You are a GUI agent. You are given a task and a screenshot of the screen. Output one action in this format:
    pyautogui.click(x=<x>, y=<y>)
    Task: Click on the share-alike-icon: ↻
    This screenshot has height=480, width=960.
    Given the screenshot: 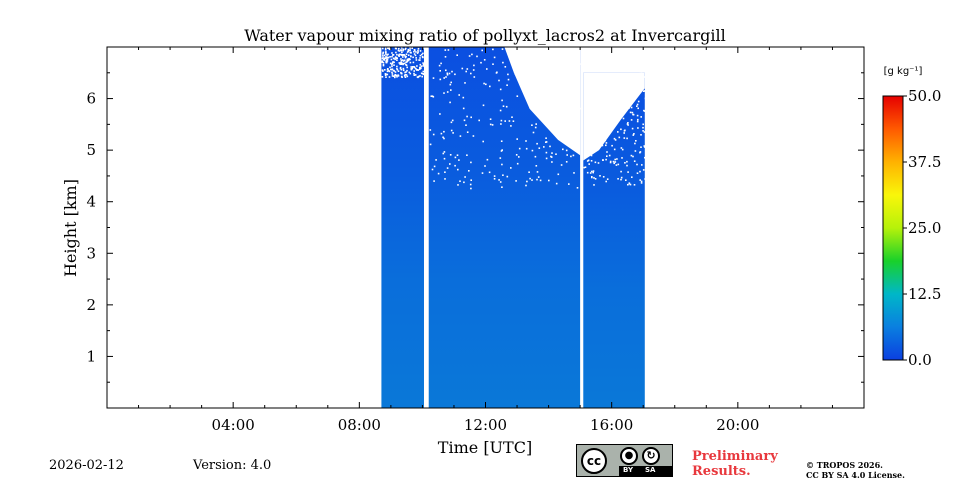 What is the action you would take?
    pyautogui.click(x=651, y=456)
    